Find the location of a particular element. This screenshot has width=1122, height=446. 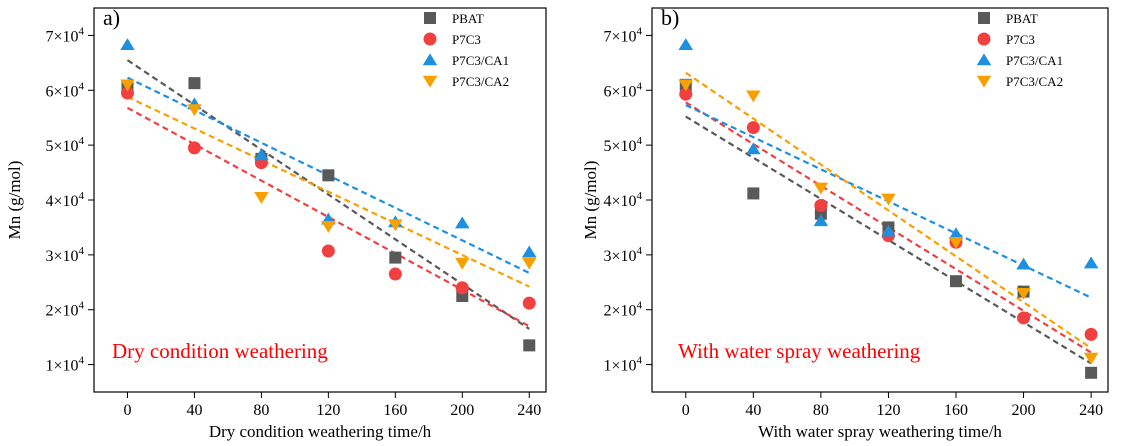

panel-label: b) is located at coordinates (670, 17).